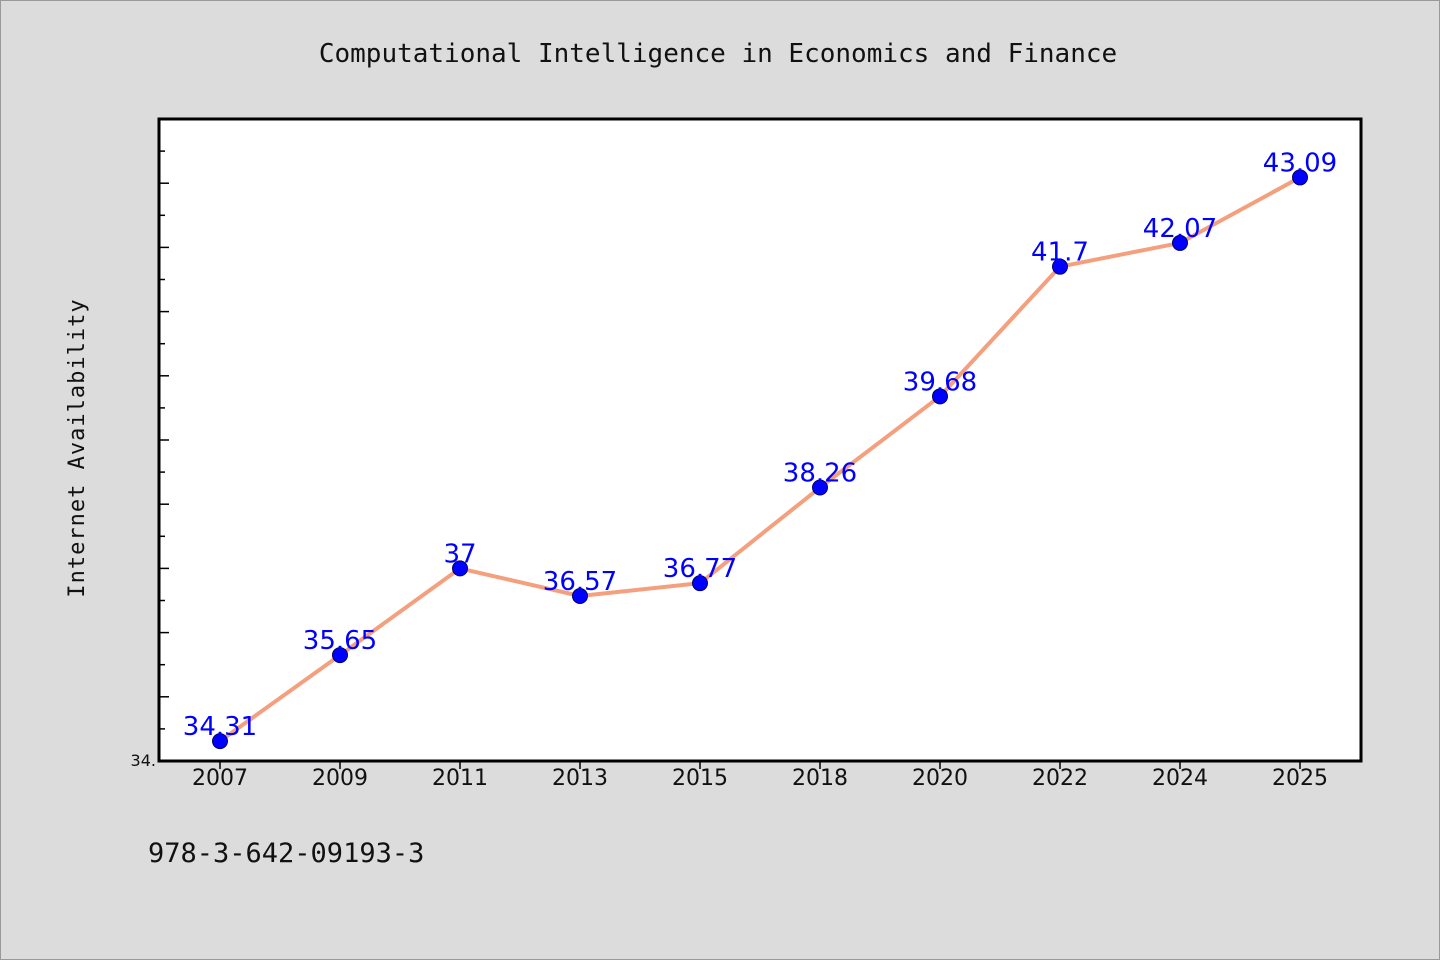 This screenshot has height=960, width=1440. What do you see at coordinates (1180, 229) in the screenshot?
I see `data-label: 42.07` at bounding box center [1180, 229].